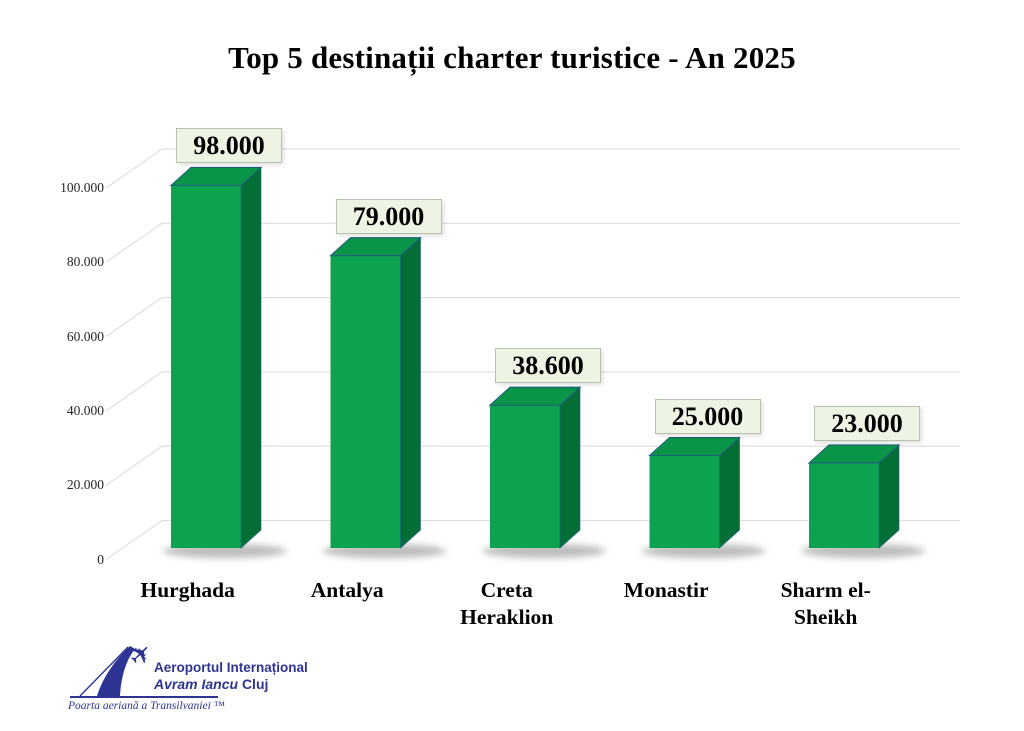 The width and height of the screenshot is (1024, 731). I want to click on category-label-hurghada: Hurghada, so click(187, 590).